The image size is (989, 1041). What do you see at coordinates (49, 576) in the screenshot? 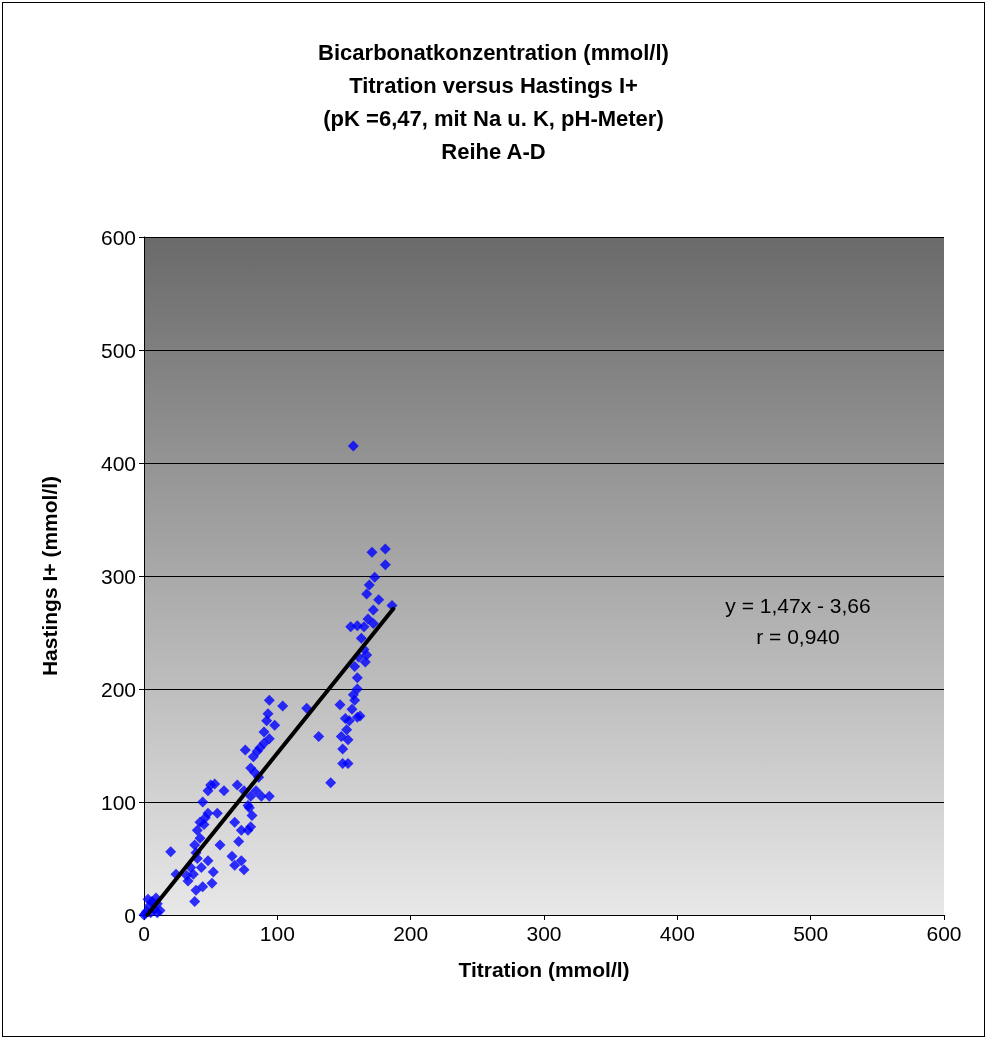
I see `y-axis-title: Hastings I+ (mmol/l)` at bounding box center [49, 576].